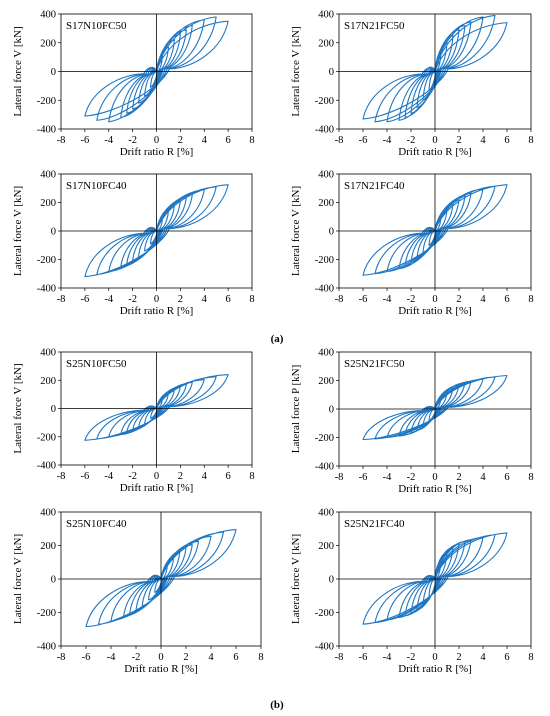  I want to click on panel-title: S17N21FC40, so click(374, 186).